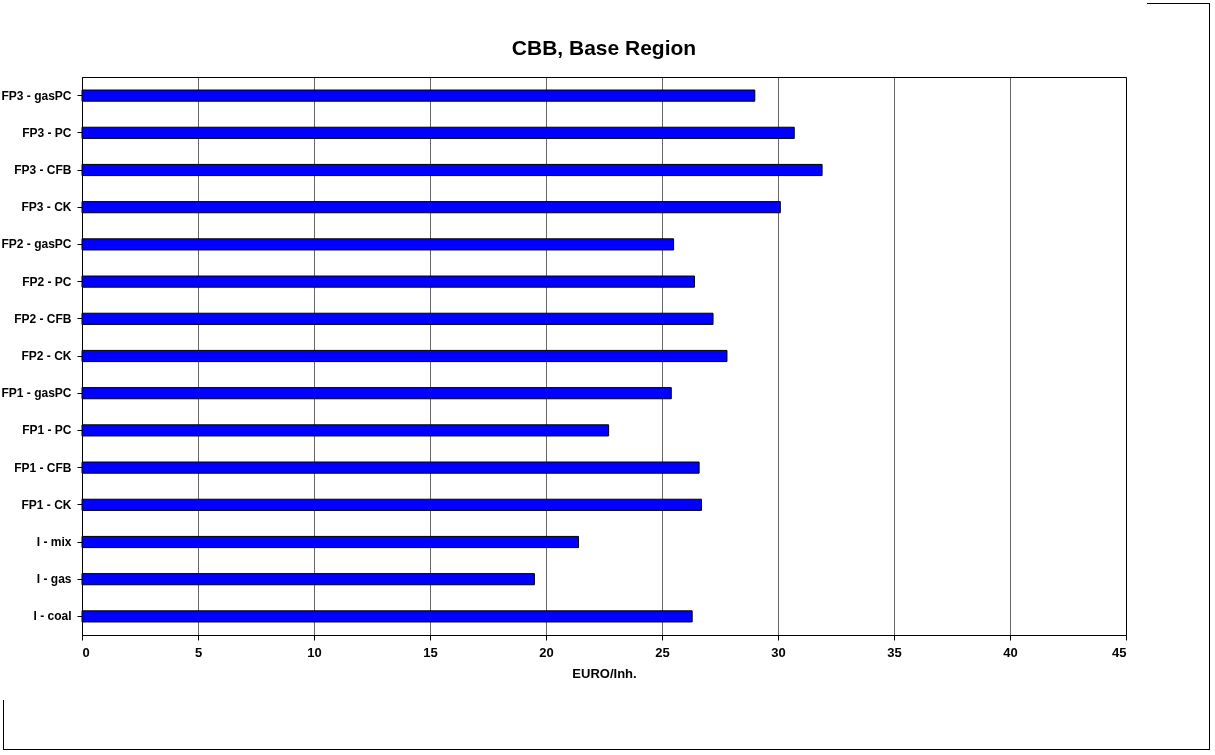 The width and height of the screenshot is (1215, 755). I want to click on y-tick-label: I - gas, so click(54, 579).